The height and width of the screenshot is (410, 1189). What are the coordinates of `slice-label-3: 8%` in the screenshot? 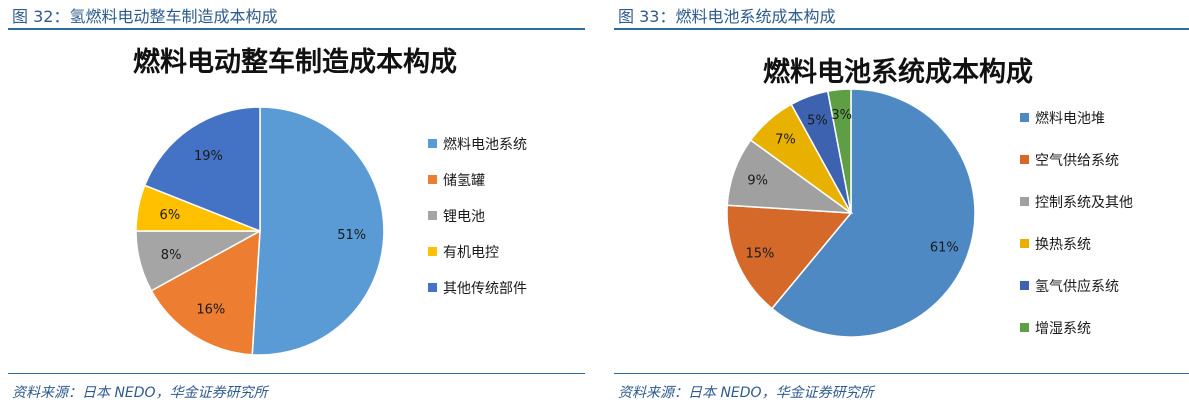 It's located at (171, 255).